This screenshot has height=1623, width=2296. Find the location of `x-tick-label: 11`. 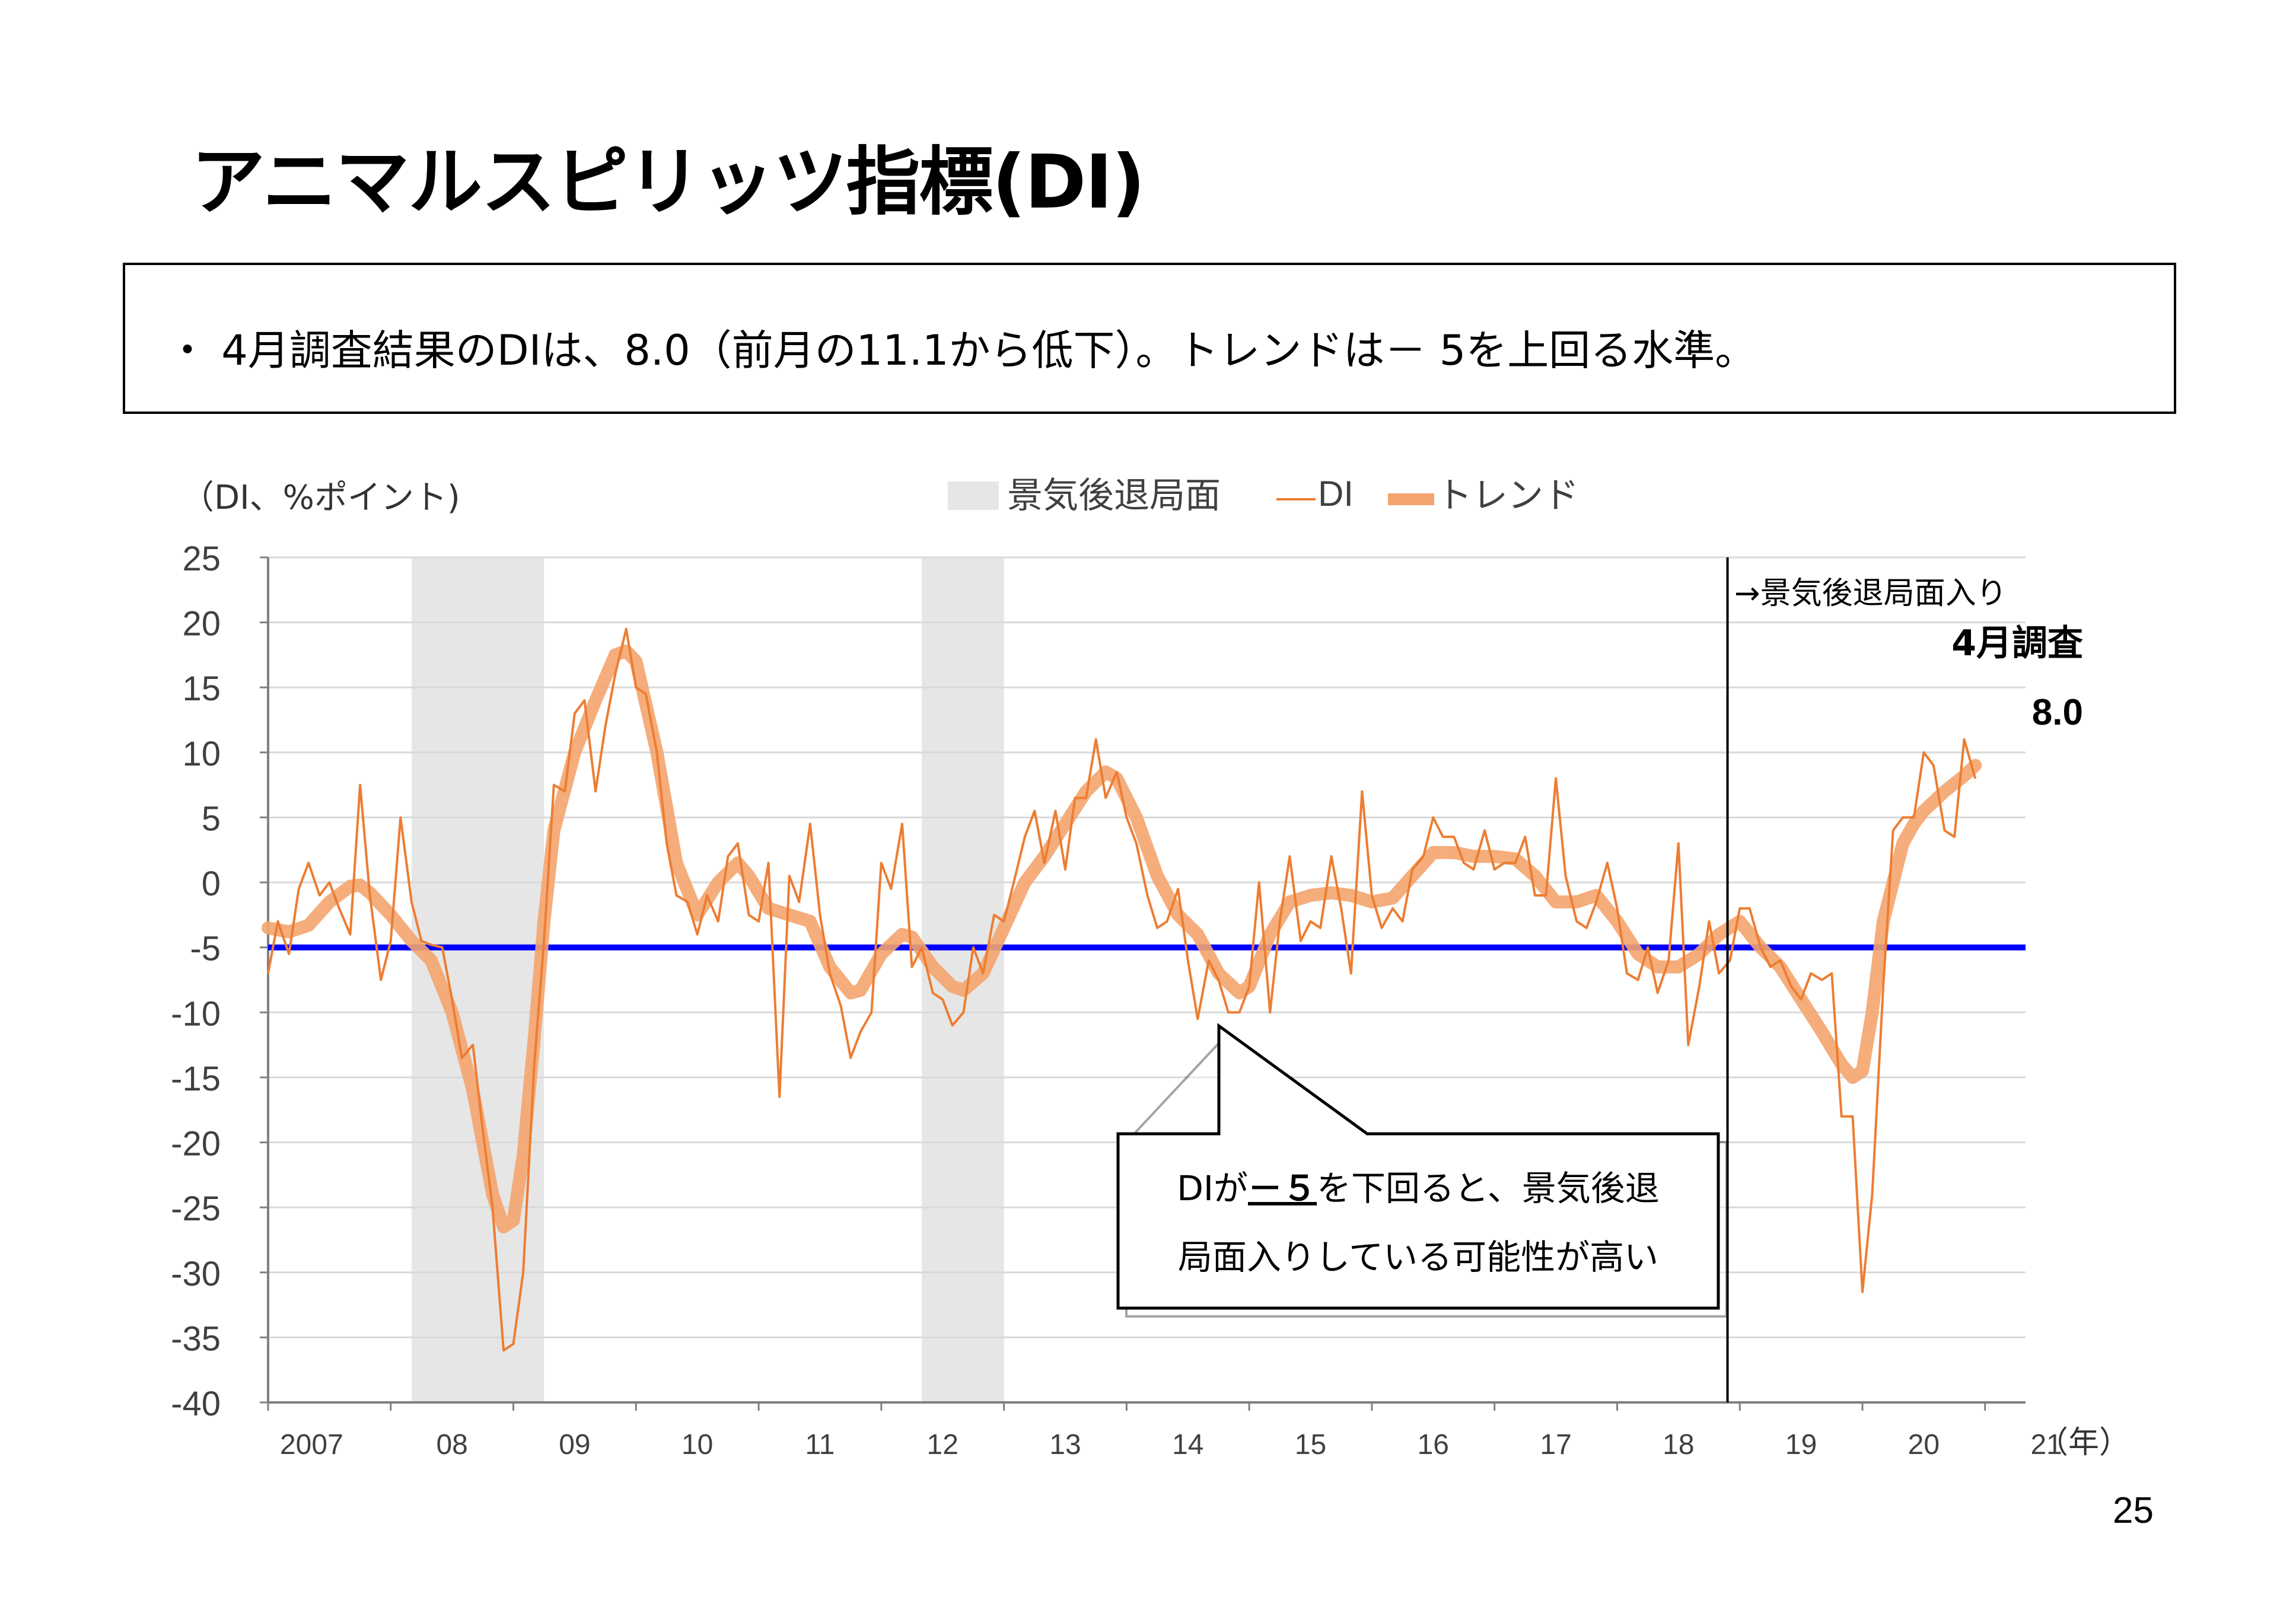

x-tick-label: 11 is located at coordinates (820, 1445).